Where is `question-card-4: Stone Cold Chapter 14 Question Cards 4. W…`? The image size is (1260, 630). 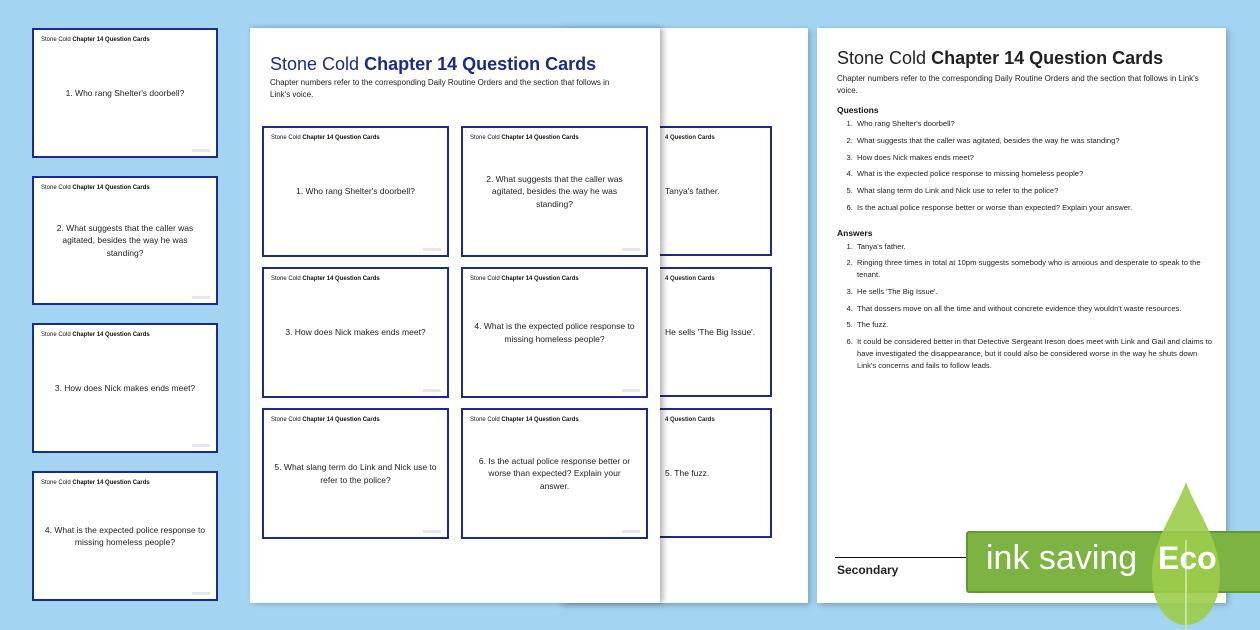
question-card-4: Stone Cold Chapter 14 Question Cards 4. W… is located at coordinates (554, 332).